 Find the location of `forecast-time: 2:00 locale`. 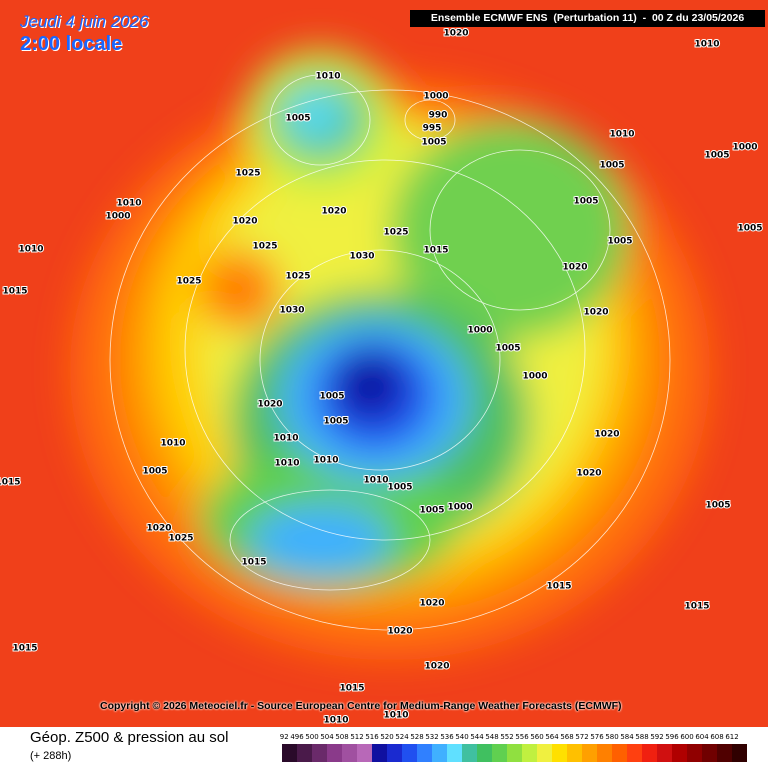

forecast-time: 2:00 locale is located at coordinates (71, 44).